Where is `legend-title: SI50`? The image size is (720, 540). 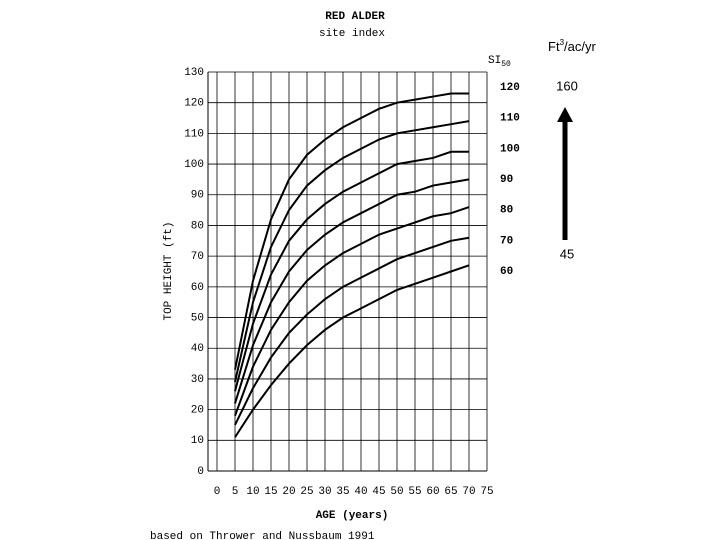
legend-title: SI50 is located at coordinates (499, 62).